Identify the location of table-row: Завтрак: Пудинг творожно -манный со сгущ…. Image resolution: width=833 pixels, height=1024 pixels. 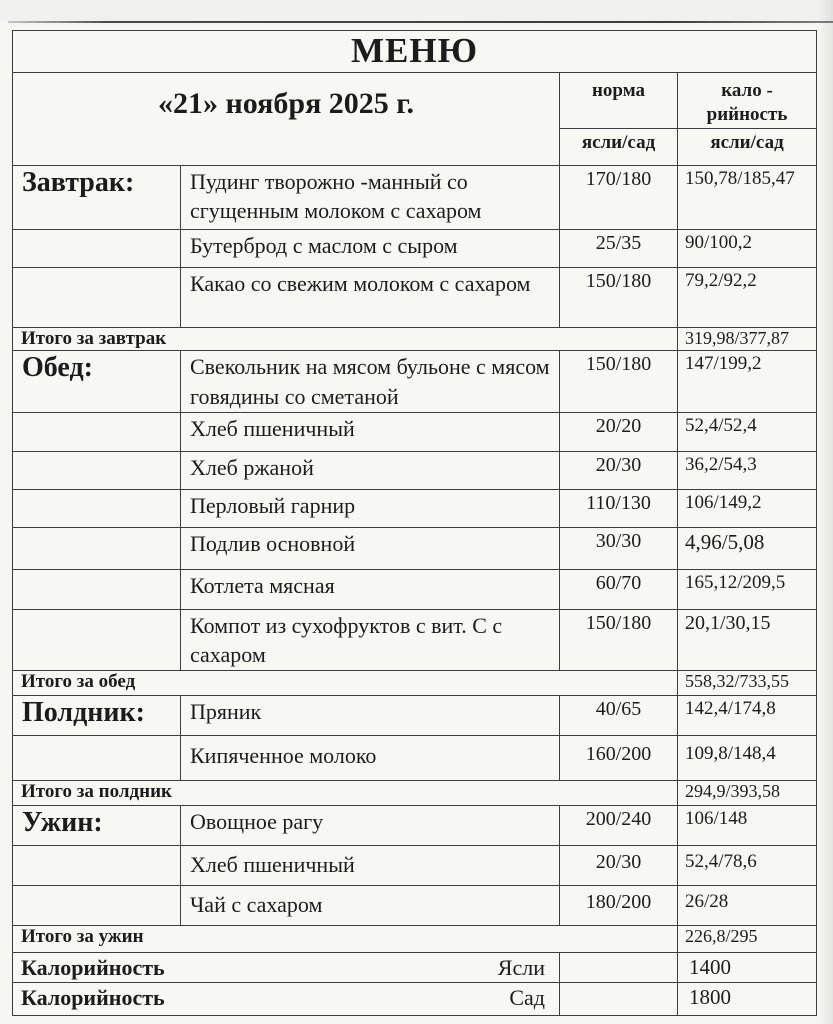
(415, 197).